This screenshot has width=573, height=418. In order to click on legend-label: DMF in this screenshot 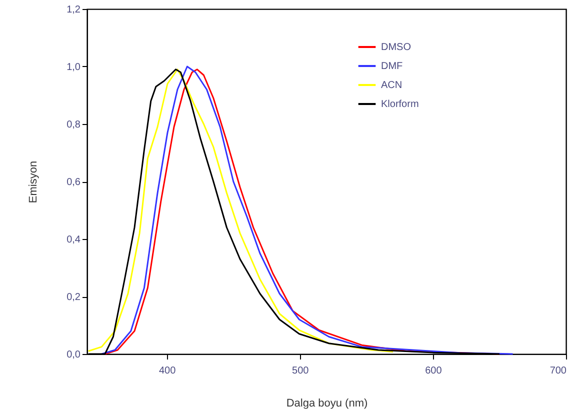, I will do `click(392, 66)`.